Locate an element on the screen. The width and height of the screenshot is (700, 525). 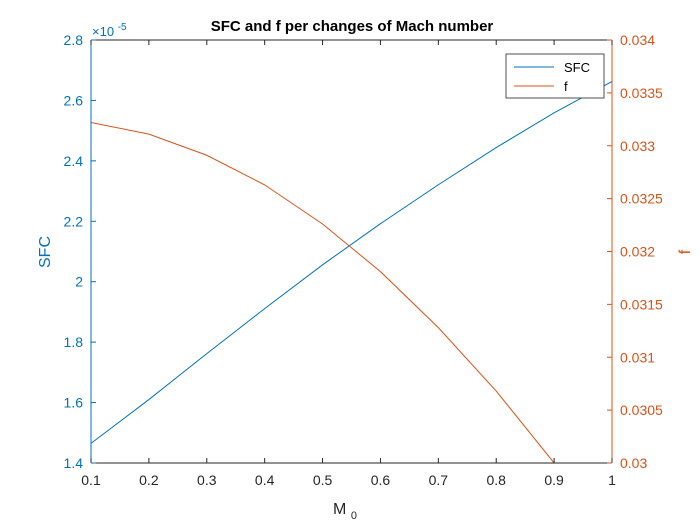
x-tick-label: 0.1 is located at coordinates (91, 480).